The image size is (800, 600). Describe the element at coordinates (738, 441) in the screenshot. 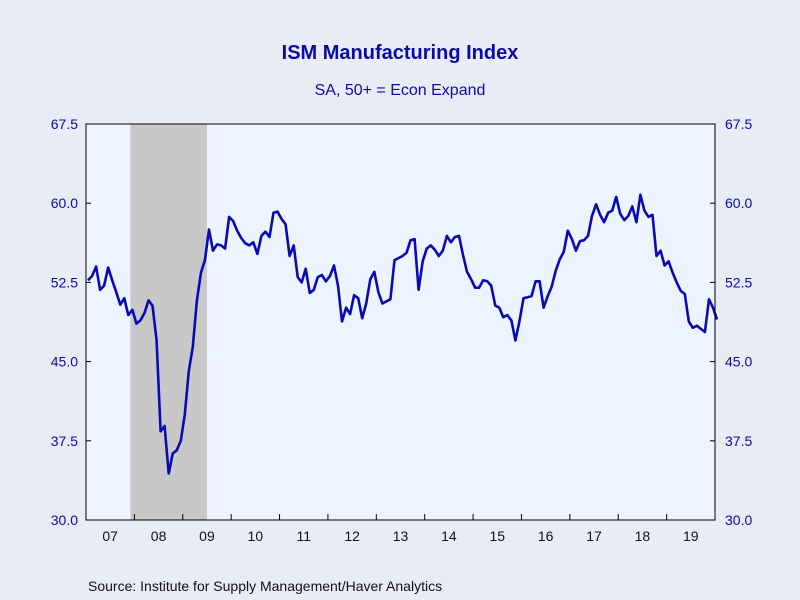

I see `y-tick-label-right: 37.5` at that location.